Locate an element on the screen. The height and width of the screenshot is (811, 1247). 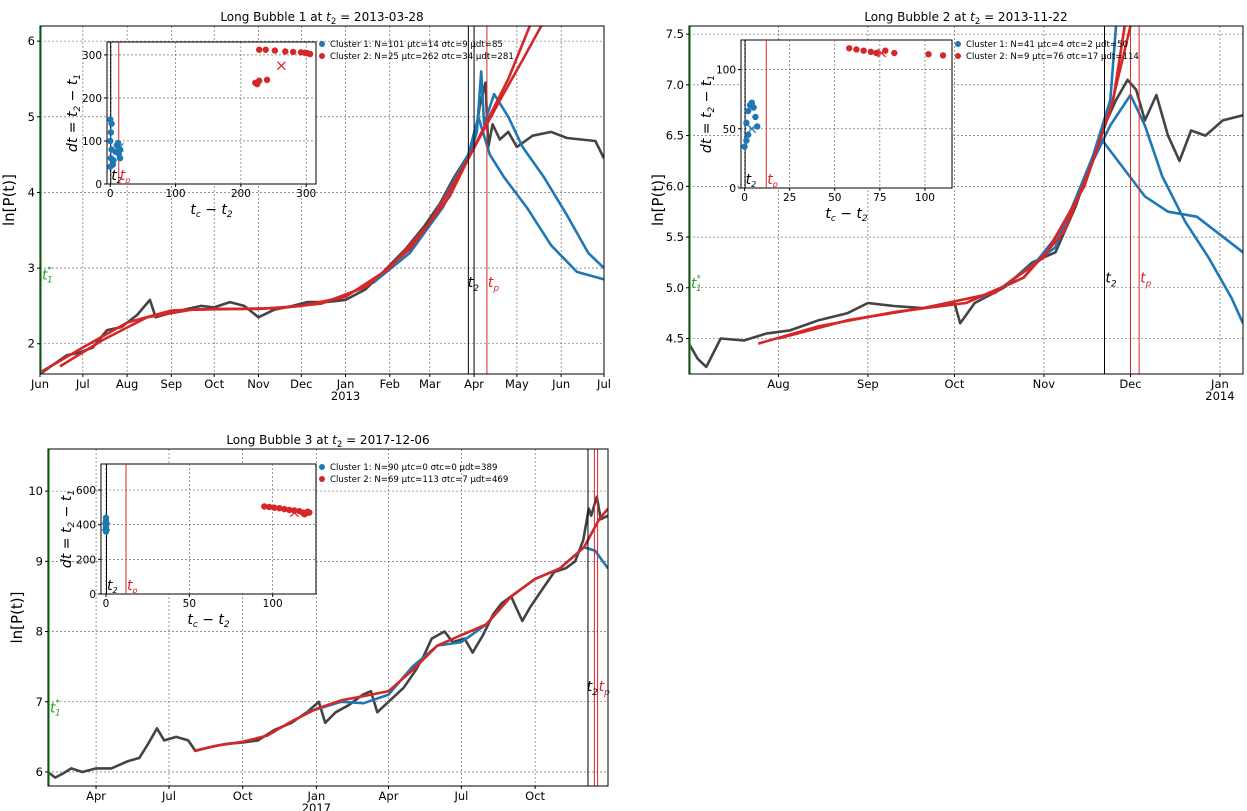
legend-label-cluster2: Cluster 2: N=69 μtc=113 σtc=7 μdt=469 is located at coordinates (419, 480).